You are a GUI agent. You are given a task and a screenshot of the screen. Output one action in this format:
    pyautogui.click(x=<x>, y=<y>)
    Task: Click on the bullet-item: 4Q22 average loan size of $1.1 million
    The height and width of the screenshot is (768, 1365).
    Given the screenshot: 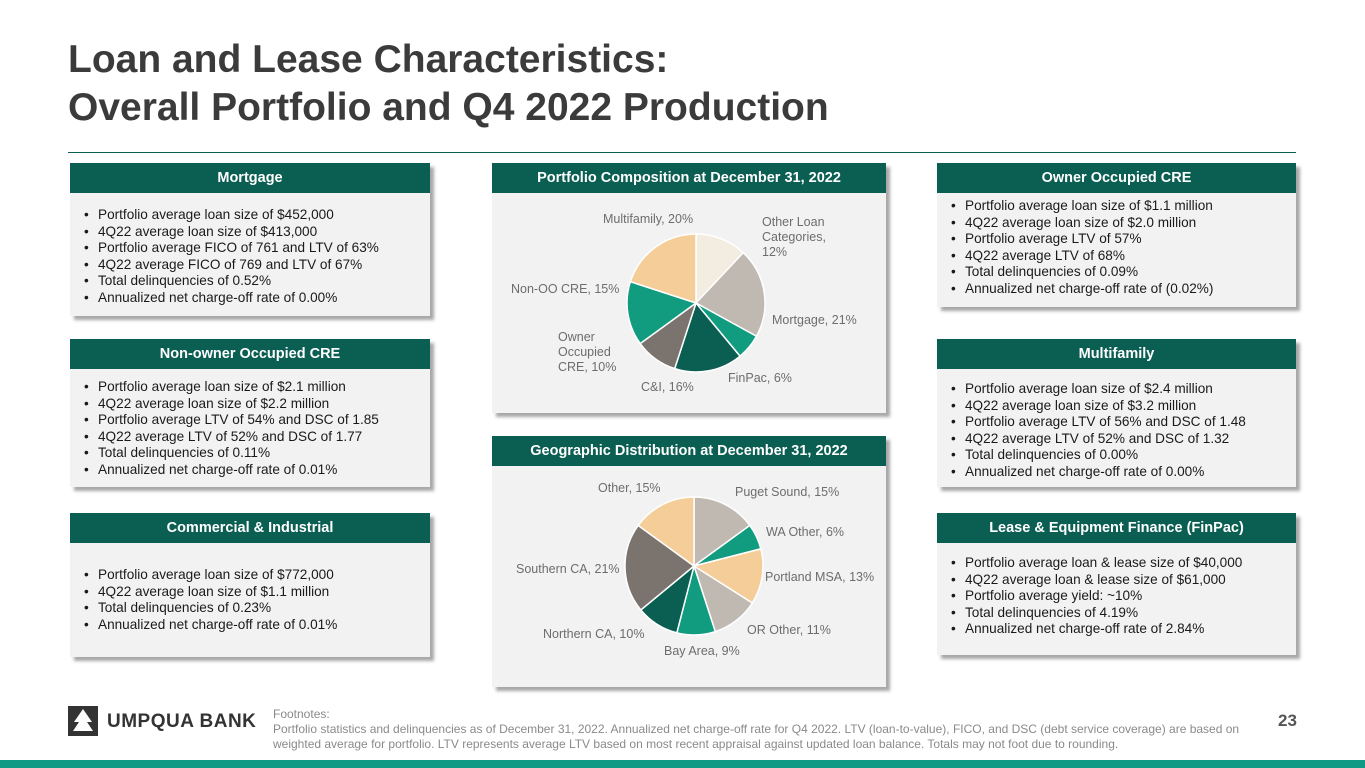 What is the action you would take?
    pyautogui.click(x=257, y=592)
    